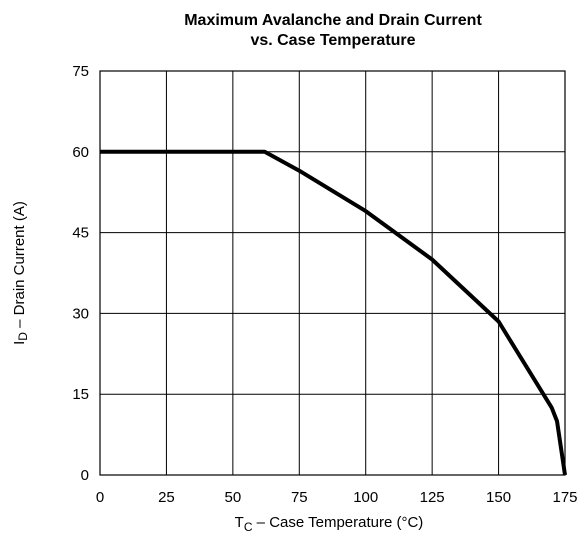 This screenshot has width=580, height=553. Describe the element at coordinates (365, 497) in the screenshot. I see `x-tick-label: 100` at that location.